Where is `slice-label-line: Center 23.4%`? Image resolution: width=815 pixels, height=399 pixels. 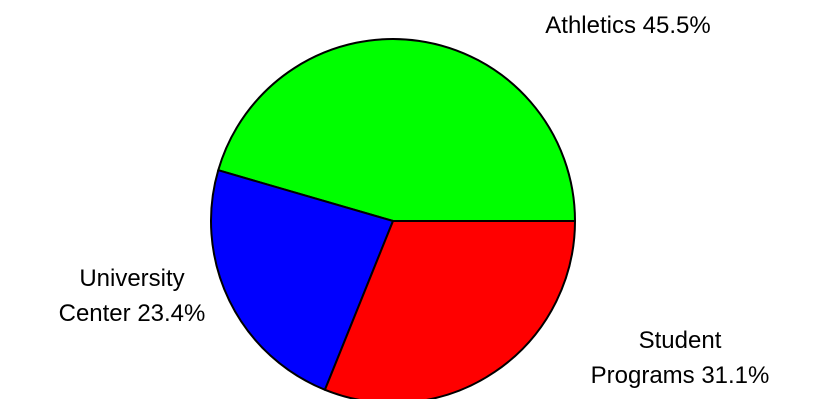 slice-label-line: Center 23.4% is located at coordinates (132, 313).